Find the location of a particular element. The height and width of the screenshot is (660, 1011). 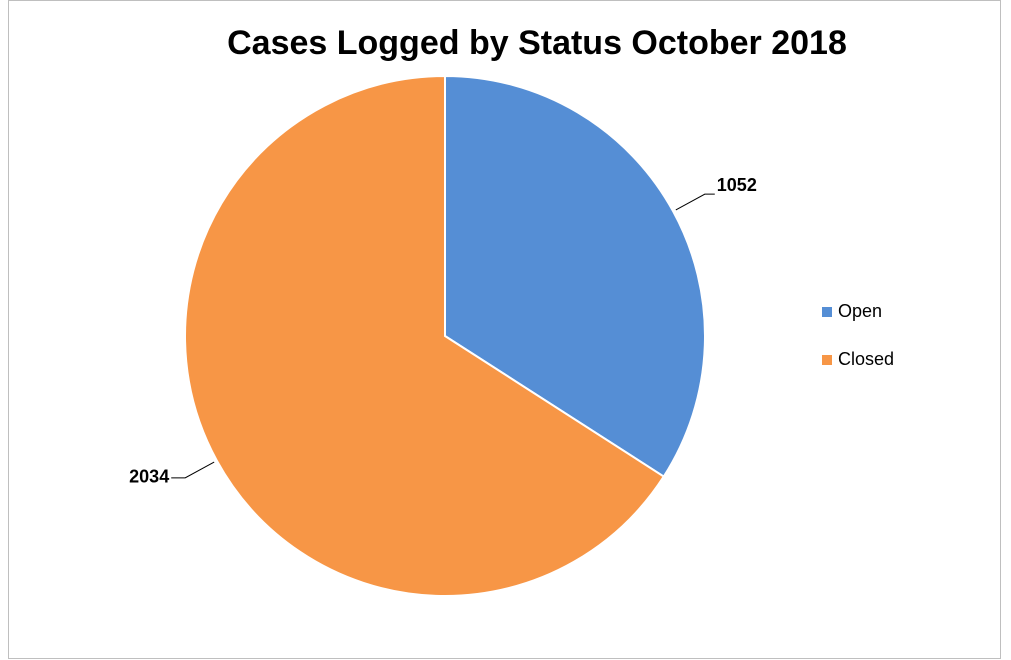

chart-title: Cases Logged by Status October 2018 is located at coordinates (537, 43).